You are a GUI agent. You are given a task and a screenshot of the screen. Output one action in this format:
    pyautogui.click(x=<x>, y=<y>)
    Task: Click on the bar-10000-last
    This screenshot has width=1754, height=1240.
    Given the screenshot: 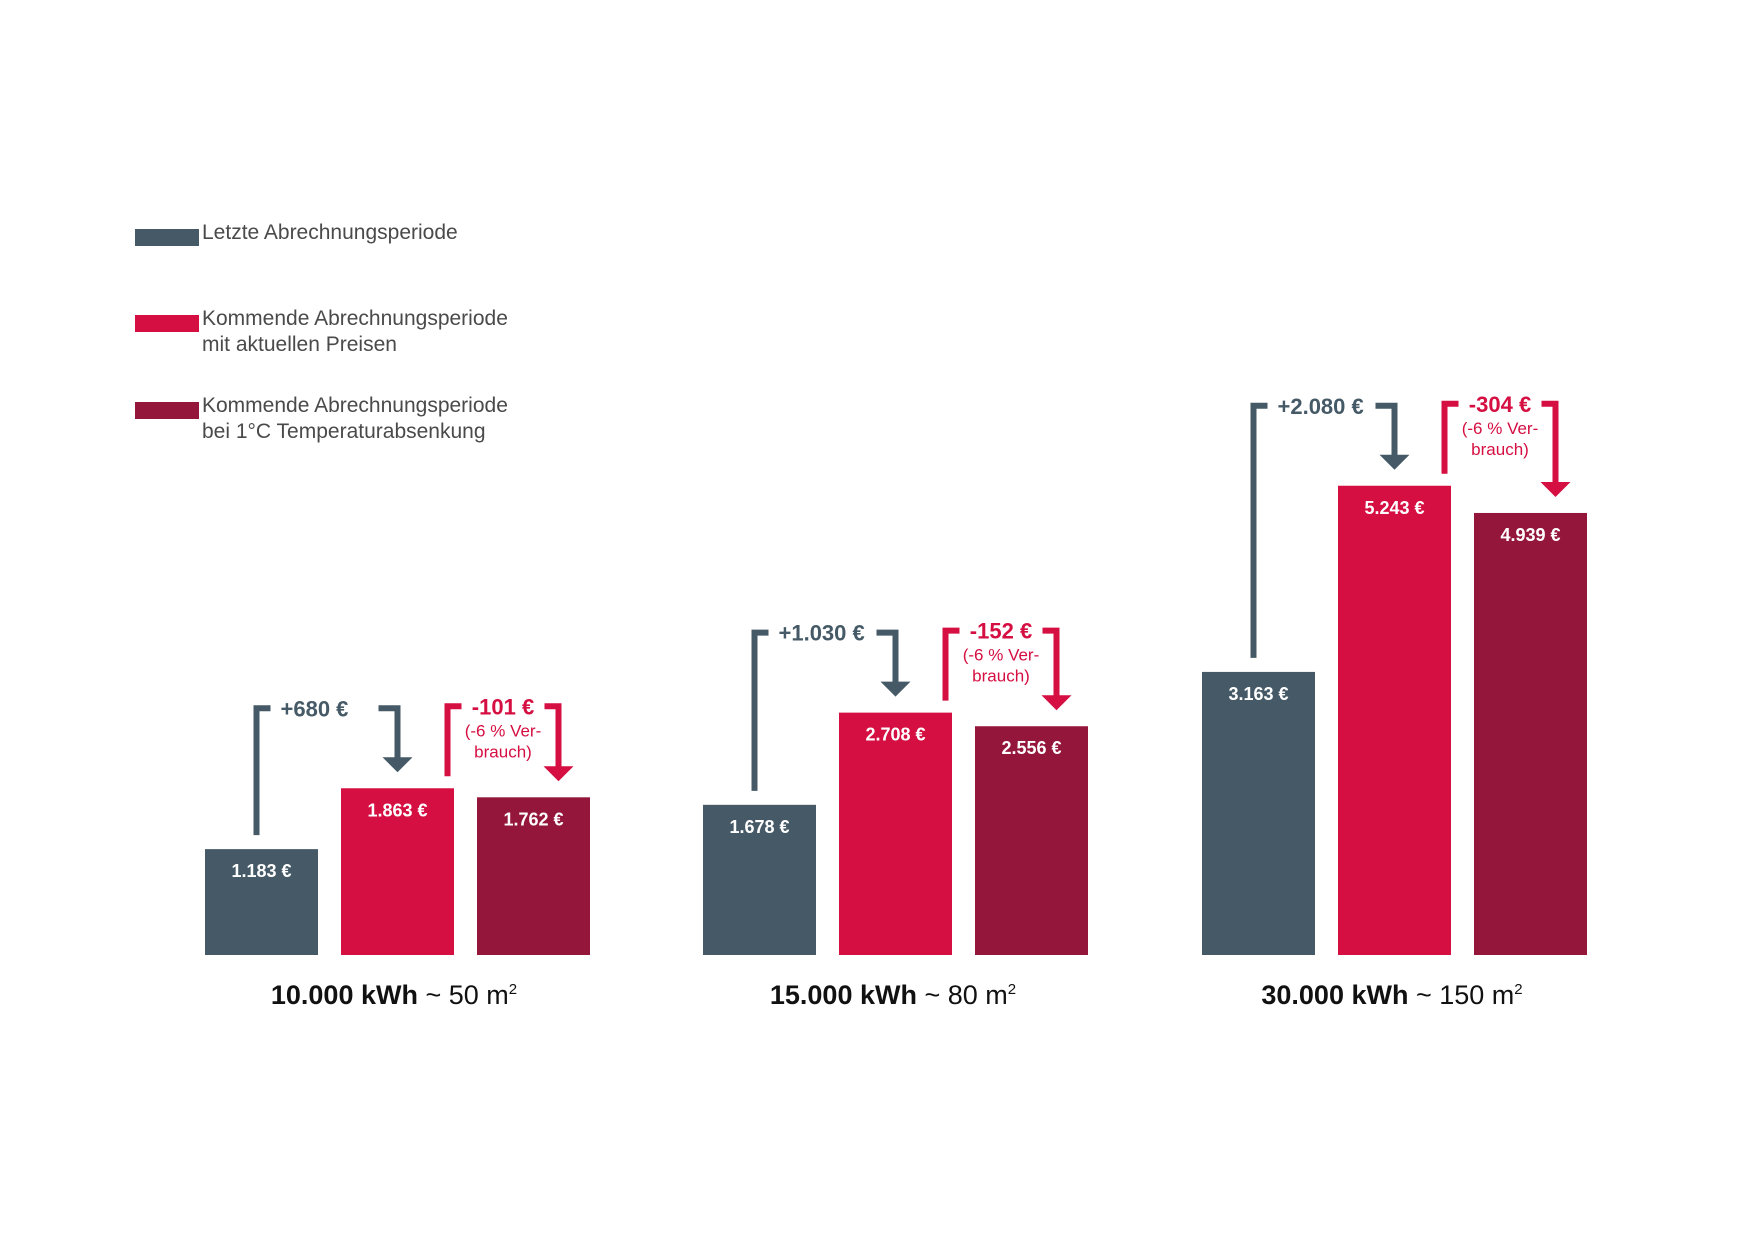 What is the action you would take?
    pyautogui.click(x=261, y=902)
    